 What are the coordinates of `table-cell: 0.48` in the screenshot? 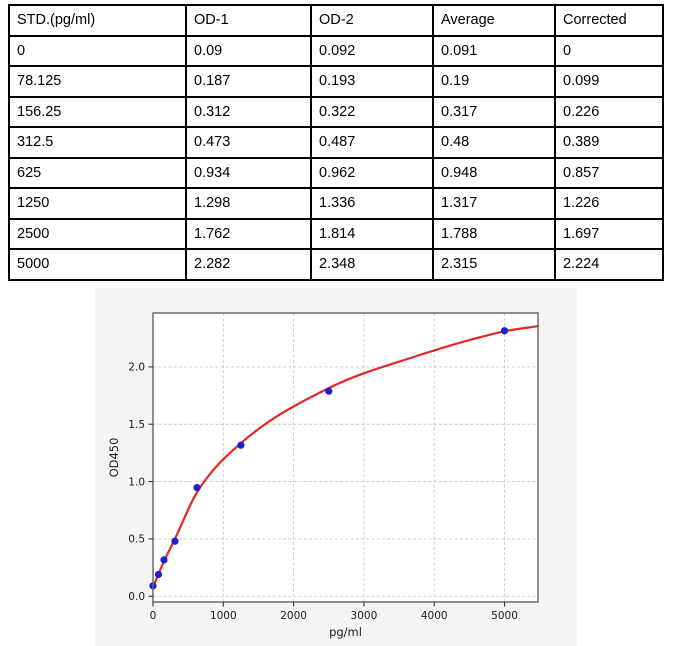 It's located at (494, 142).